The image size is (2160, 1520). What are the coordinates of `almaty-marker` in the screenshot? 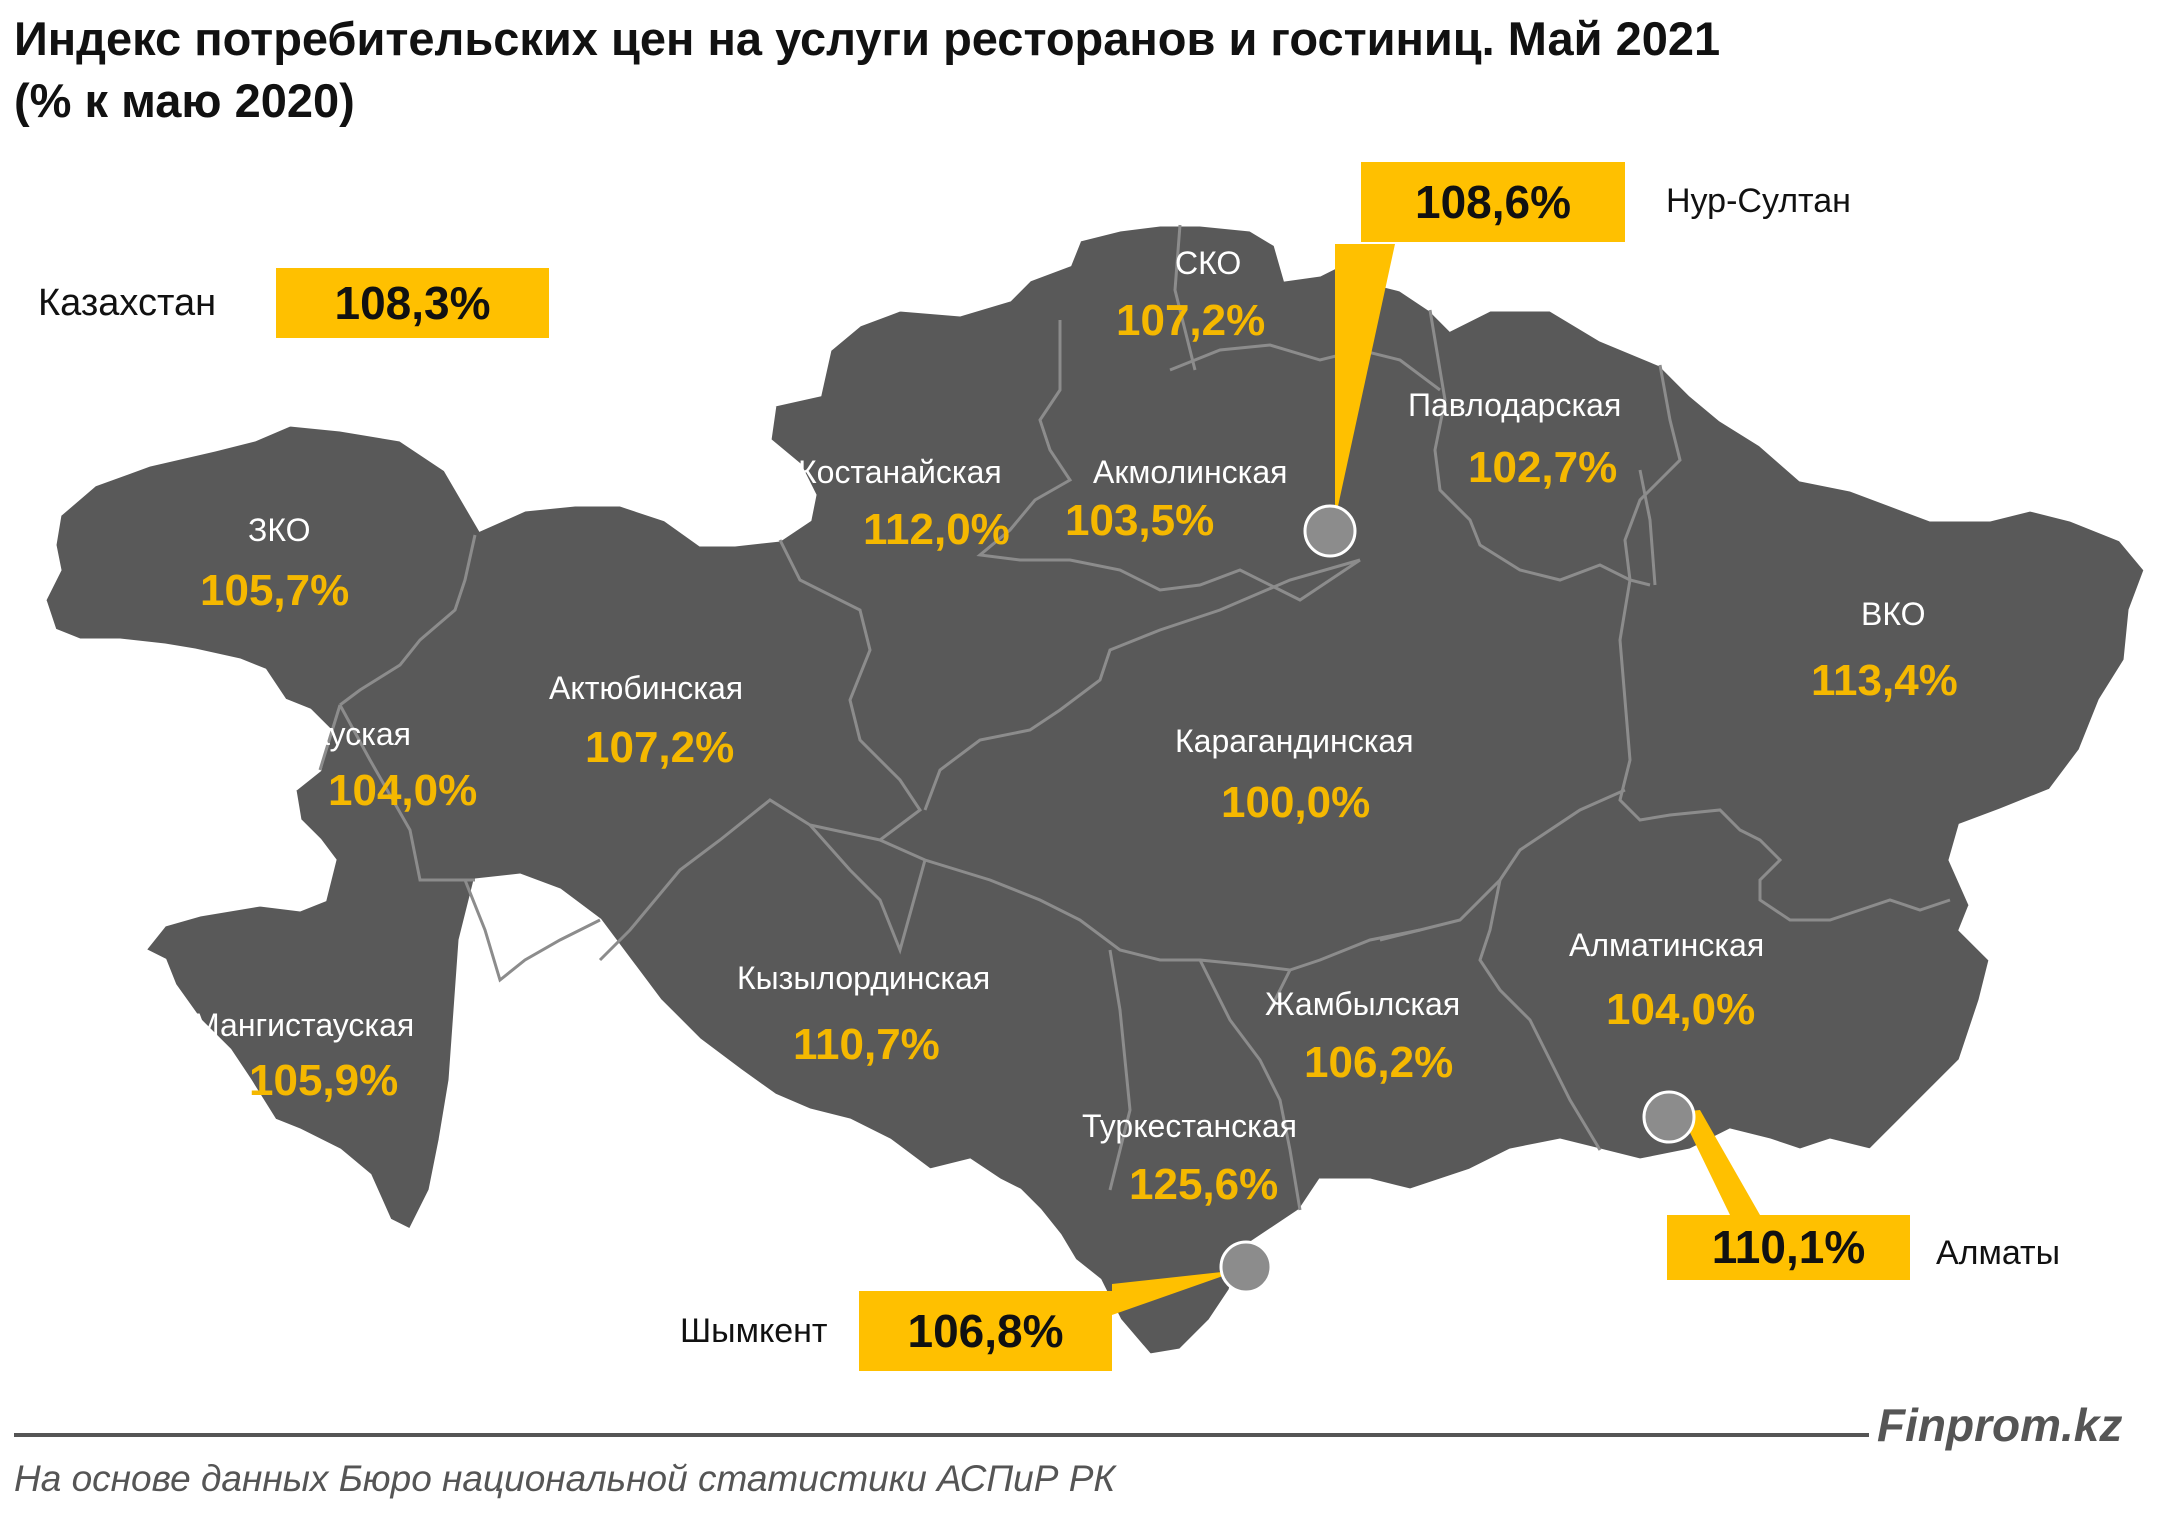 It's located at (1669, 1117).